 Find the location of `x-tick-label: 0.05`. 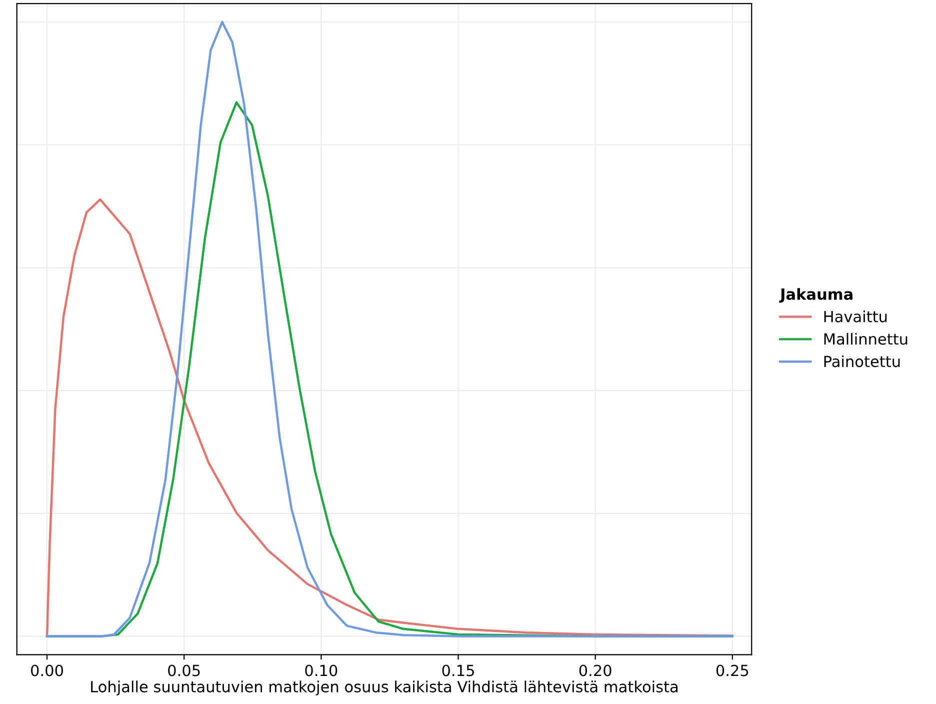

x-tick-label: 0.05 is located at coordinates (184, 670).